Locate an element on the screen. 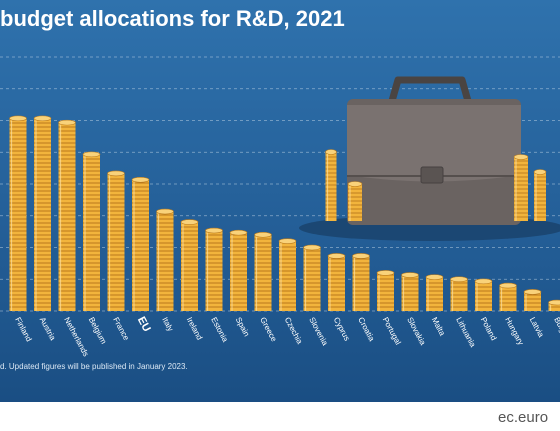 This screenshot has height=431, width=560. tick-label: Spain is located at coordinates (243, 327).